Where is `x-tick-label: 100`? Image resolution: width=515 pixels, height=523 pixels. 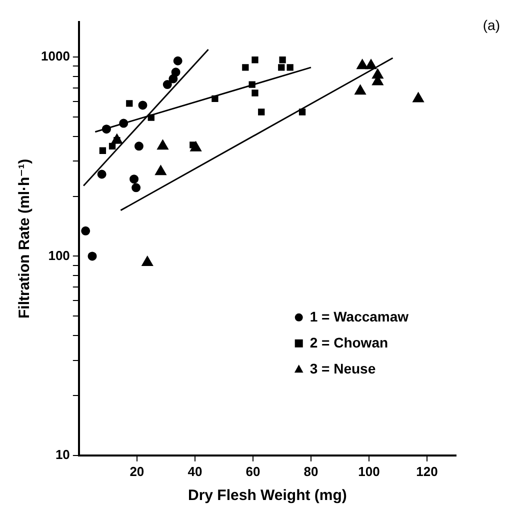
x-tick-label: 100 is located at coordinates (369, 471).